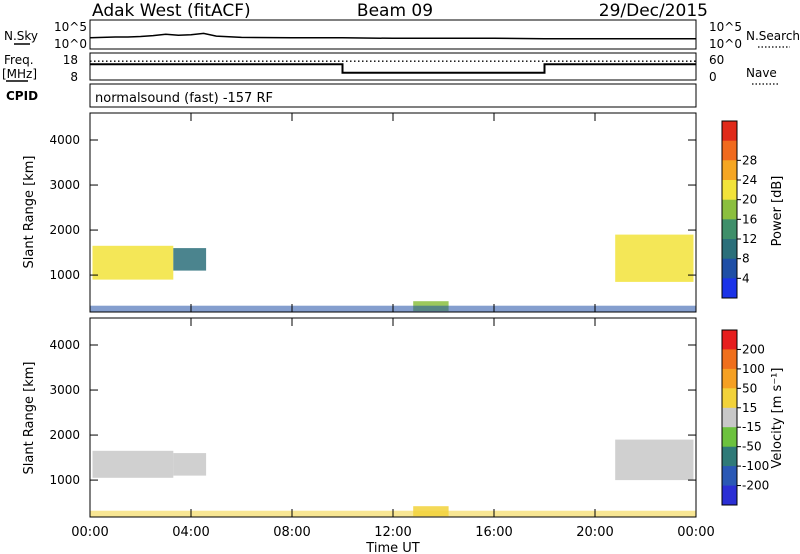  Describe the element at coordinates (753, 349) in the screenshot. I see `colorbar-tick-label: 200` at that location.